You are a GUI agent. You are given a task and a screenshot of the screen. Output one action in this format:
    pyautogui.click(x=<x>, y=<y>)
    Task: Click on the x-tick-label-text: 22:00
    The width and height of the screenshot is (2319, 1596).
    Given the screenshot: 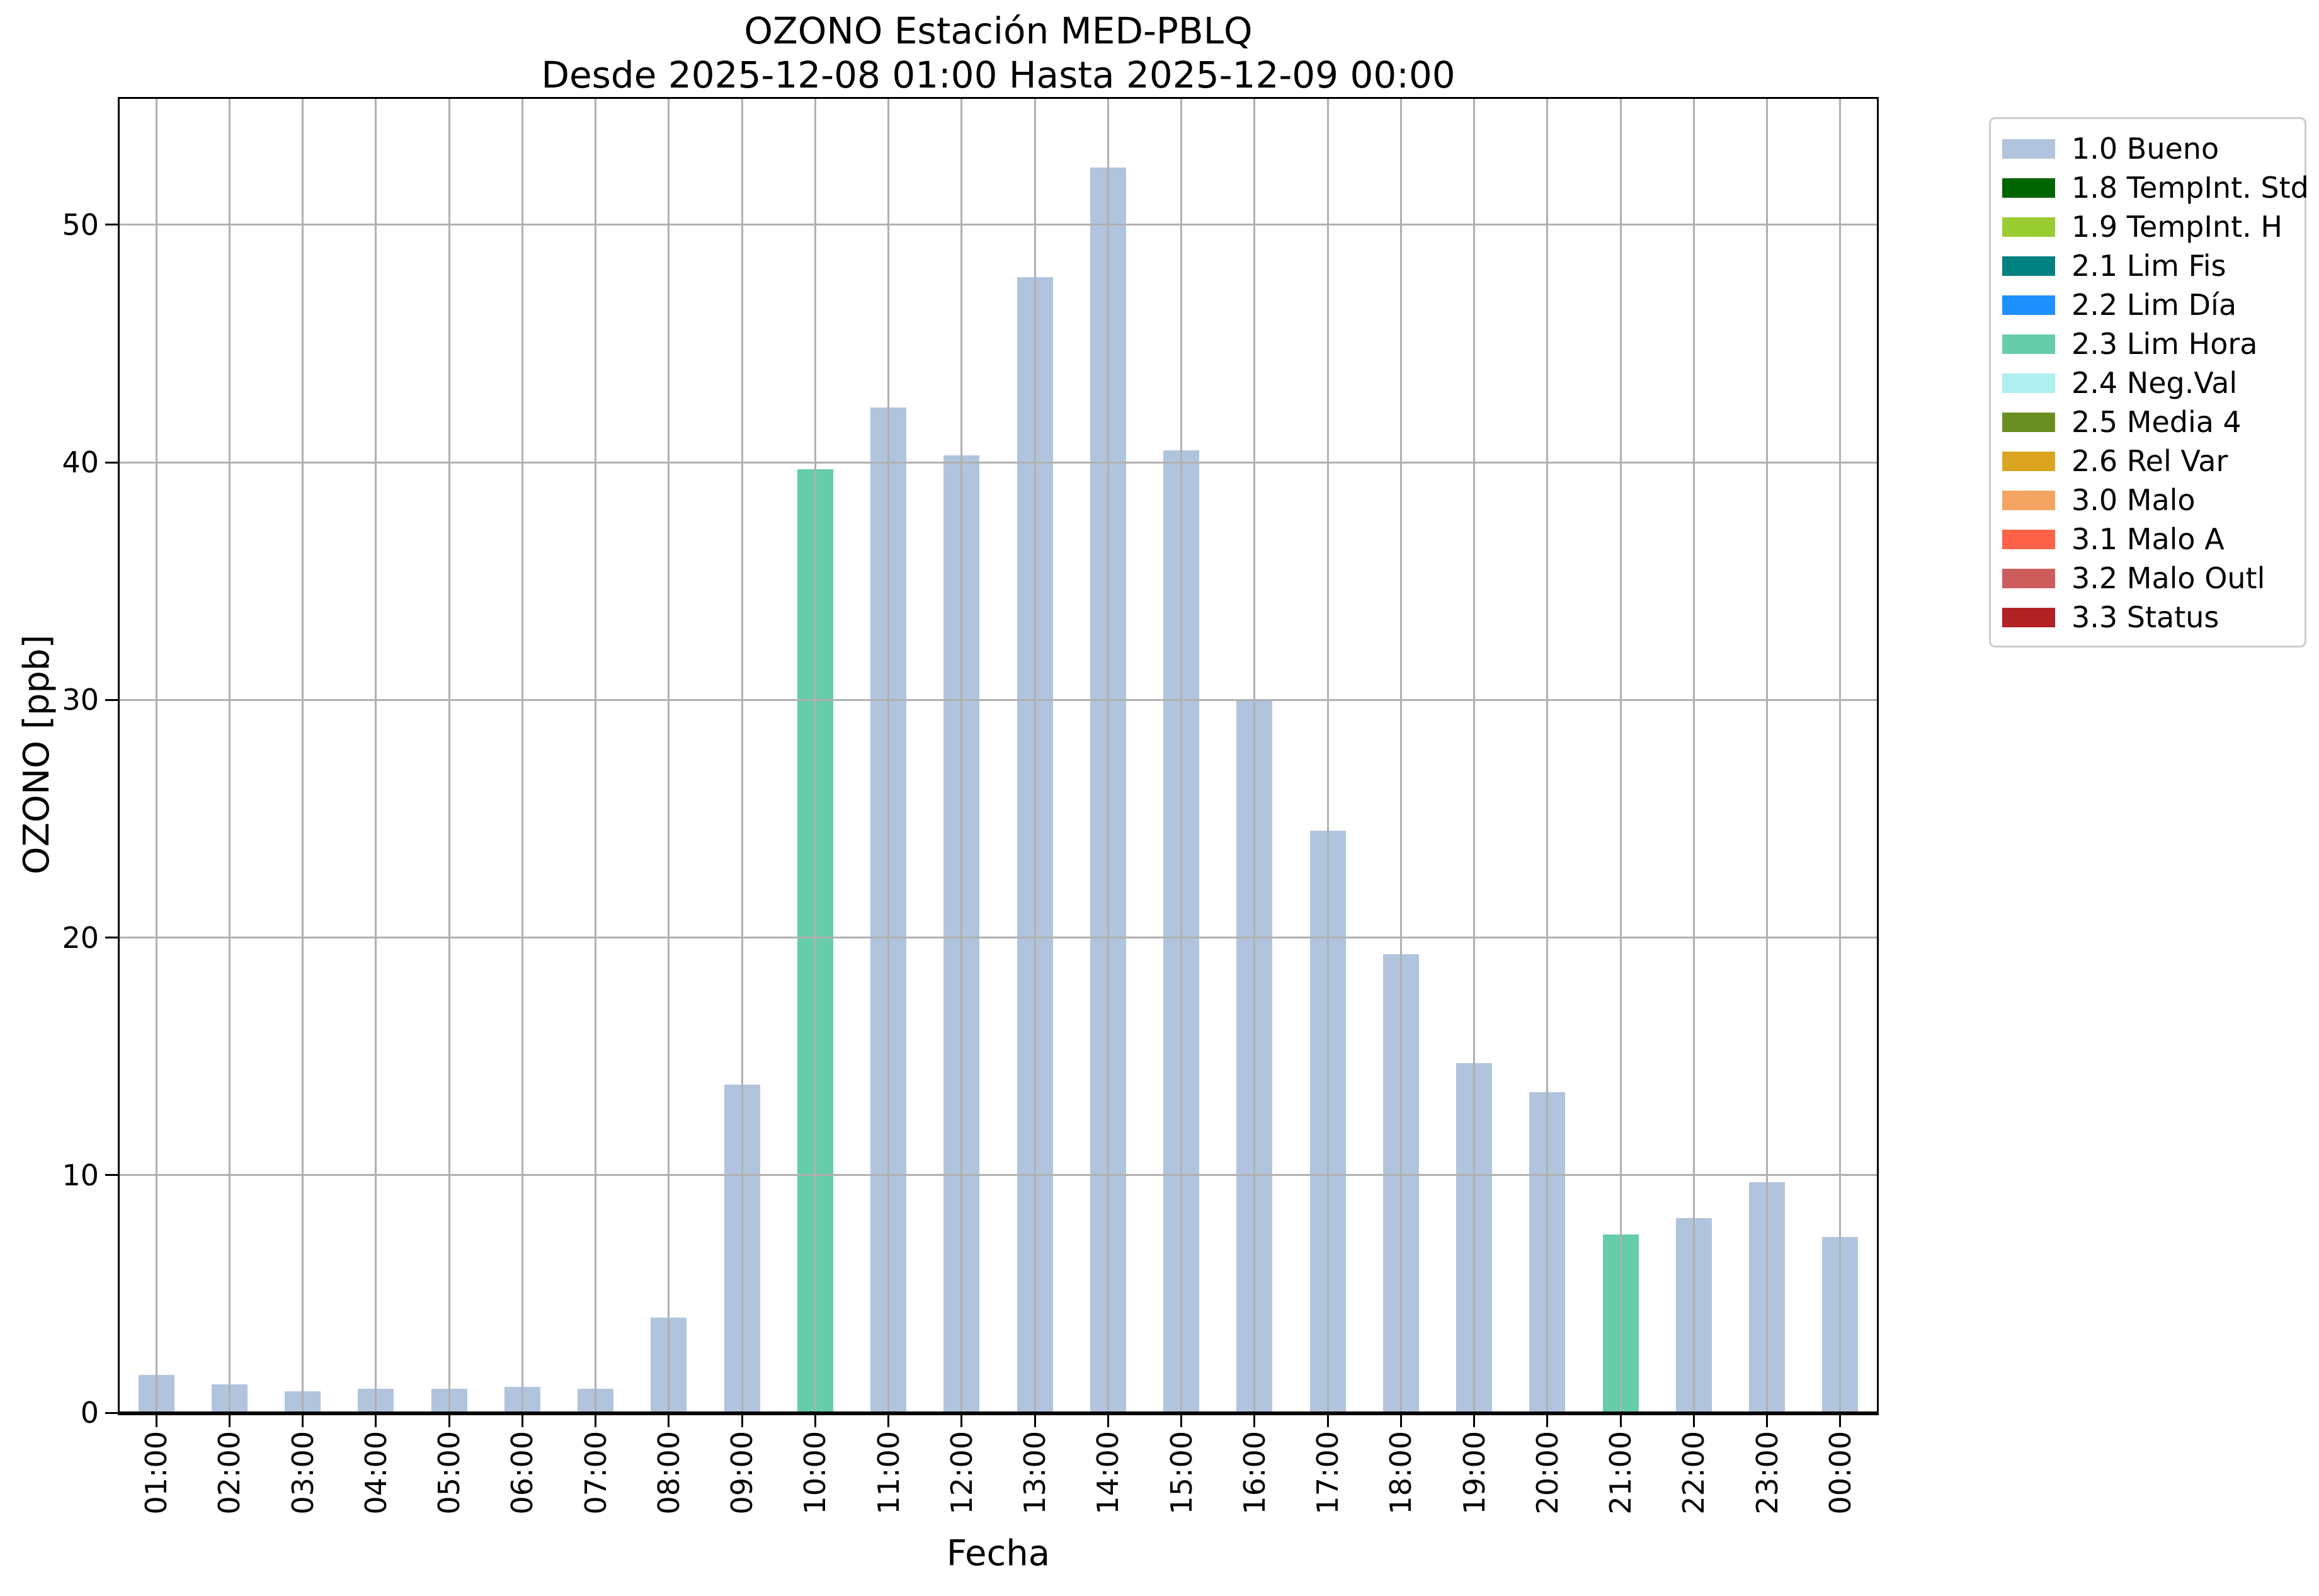 What is the action you would take?
    pyautogui.click(x=1694, y=1473)
    